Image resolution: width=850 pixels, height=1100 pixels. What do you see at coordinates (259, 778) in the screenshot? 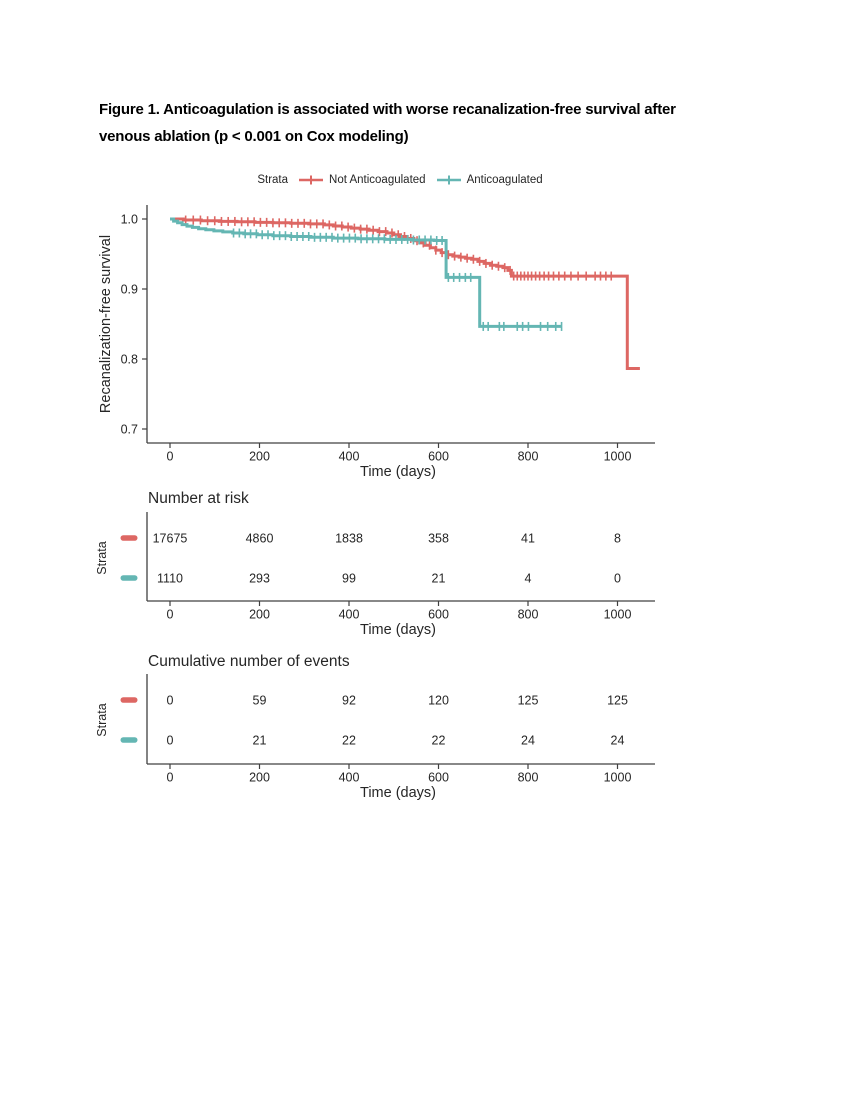
I see `events-table-x-tick-label: 200` at bounding box center [259, 778].